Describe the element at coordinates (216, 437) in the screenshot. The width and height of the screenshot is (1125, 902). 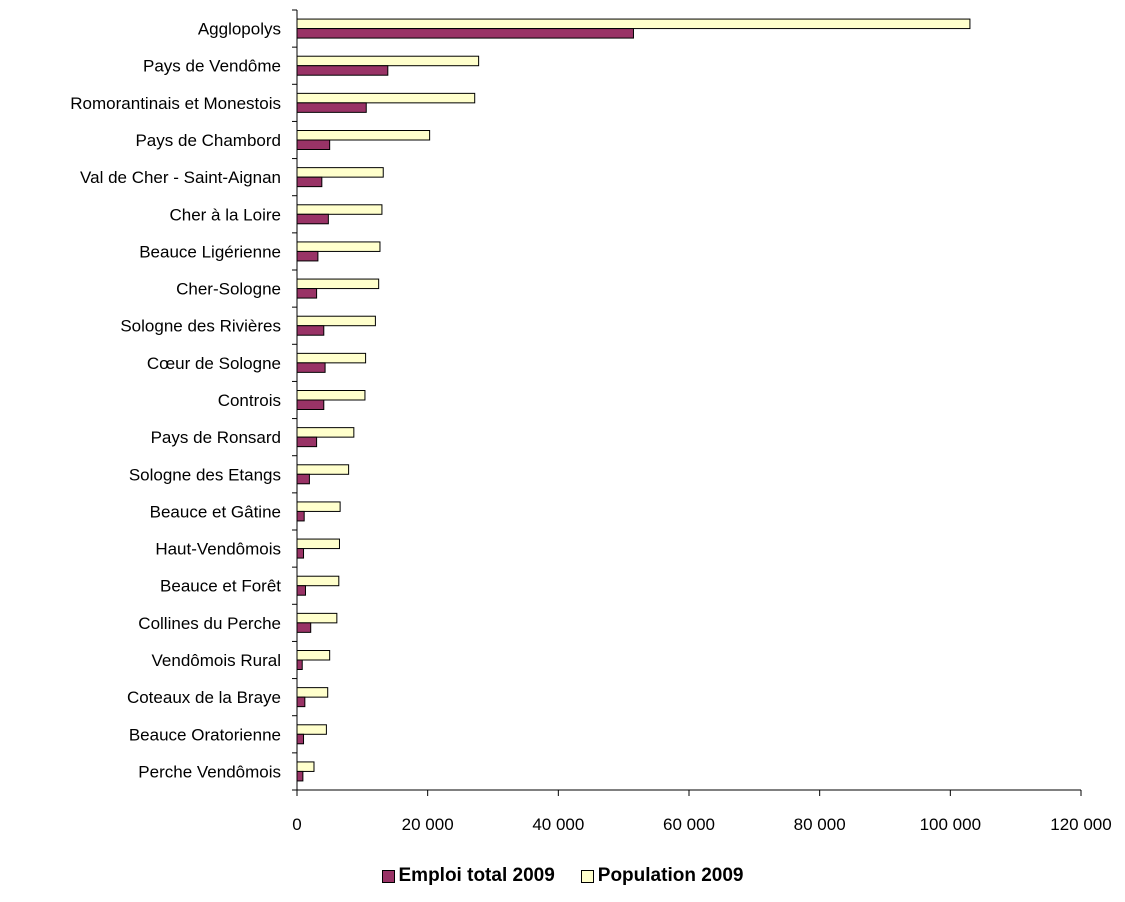
I see `category-label-11: Pays de Ronsard` at that location.